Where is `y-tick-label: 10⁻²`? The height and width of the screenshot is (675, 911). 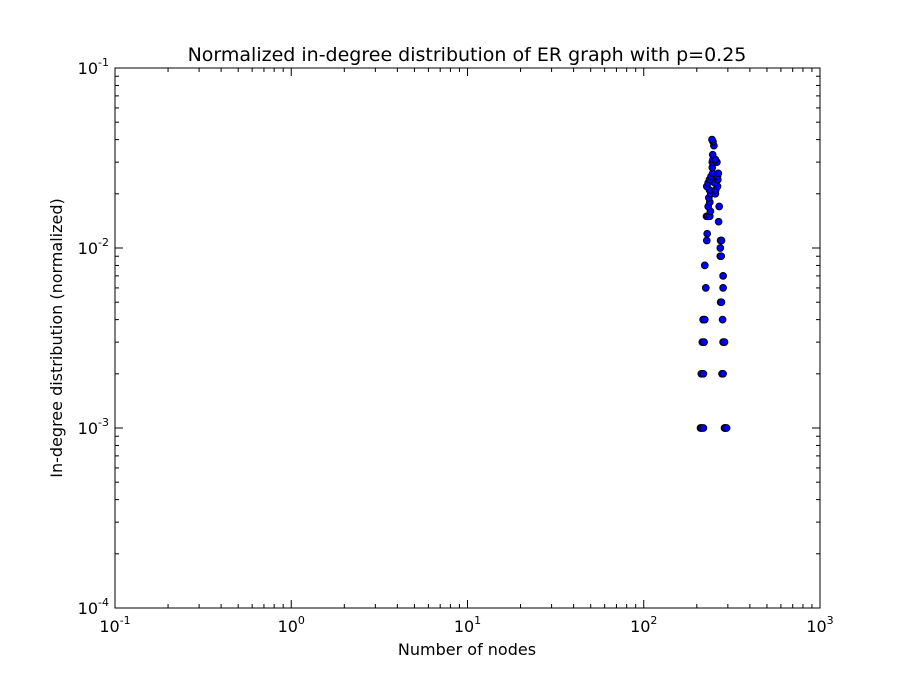 y-tick-label: 10⁻² is located at coordinates (93, 247).